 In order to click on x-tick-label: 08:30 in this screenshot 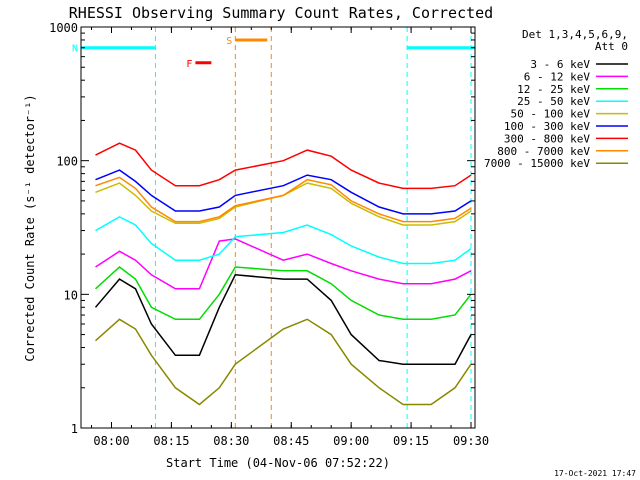, I will do `click(231, 441)`.